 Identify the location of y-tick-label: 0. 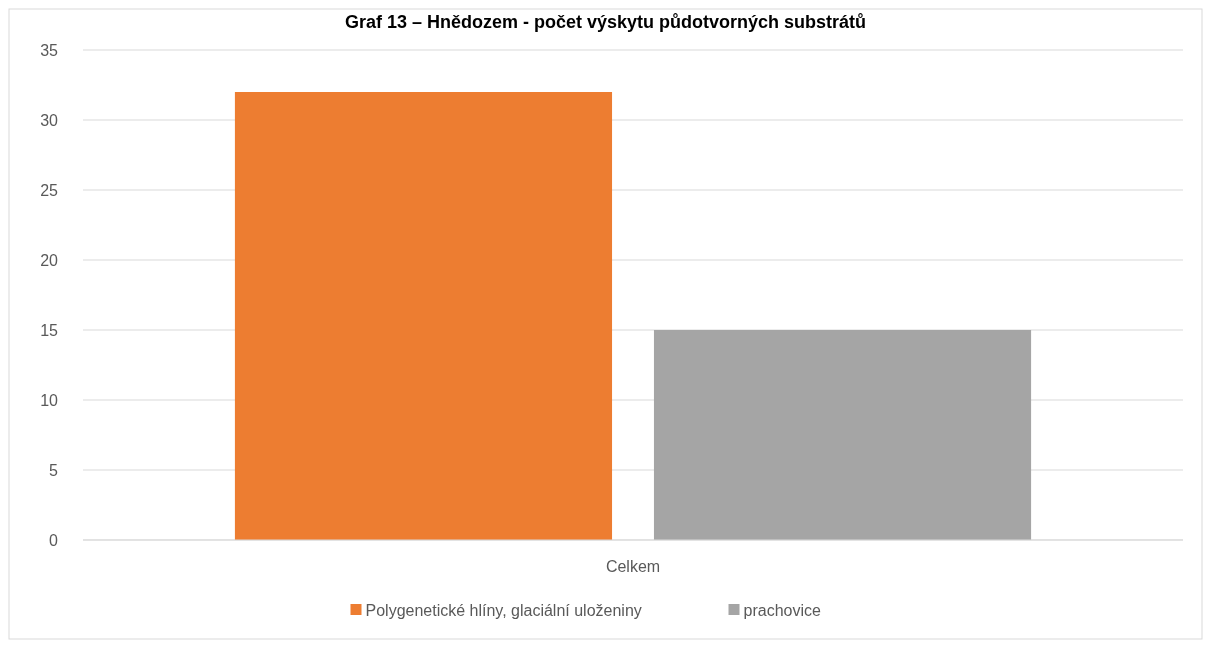
(54, 540).